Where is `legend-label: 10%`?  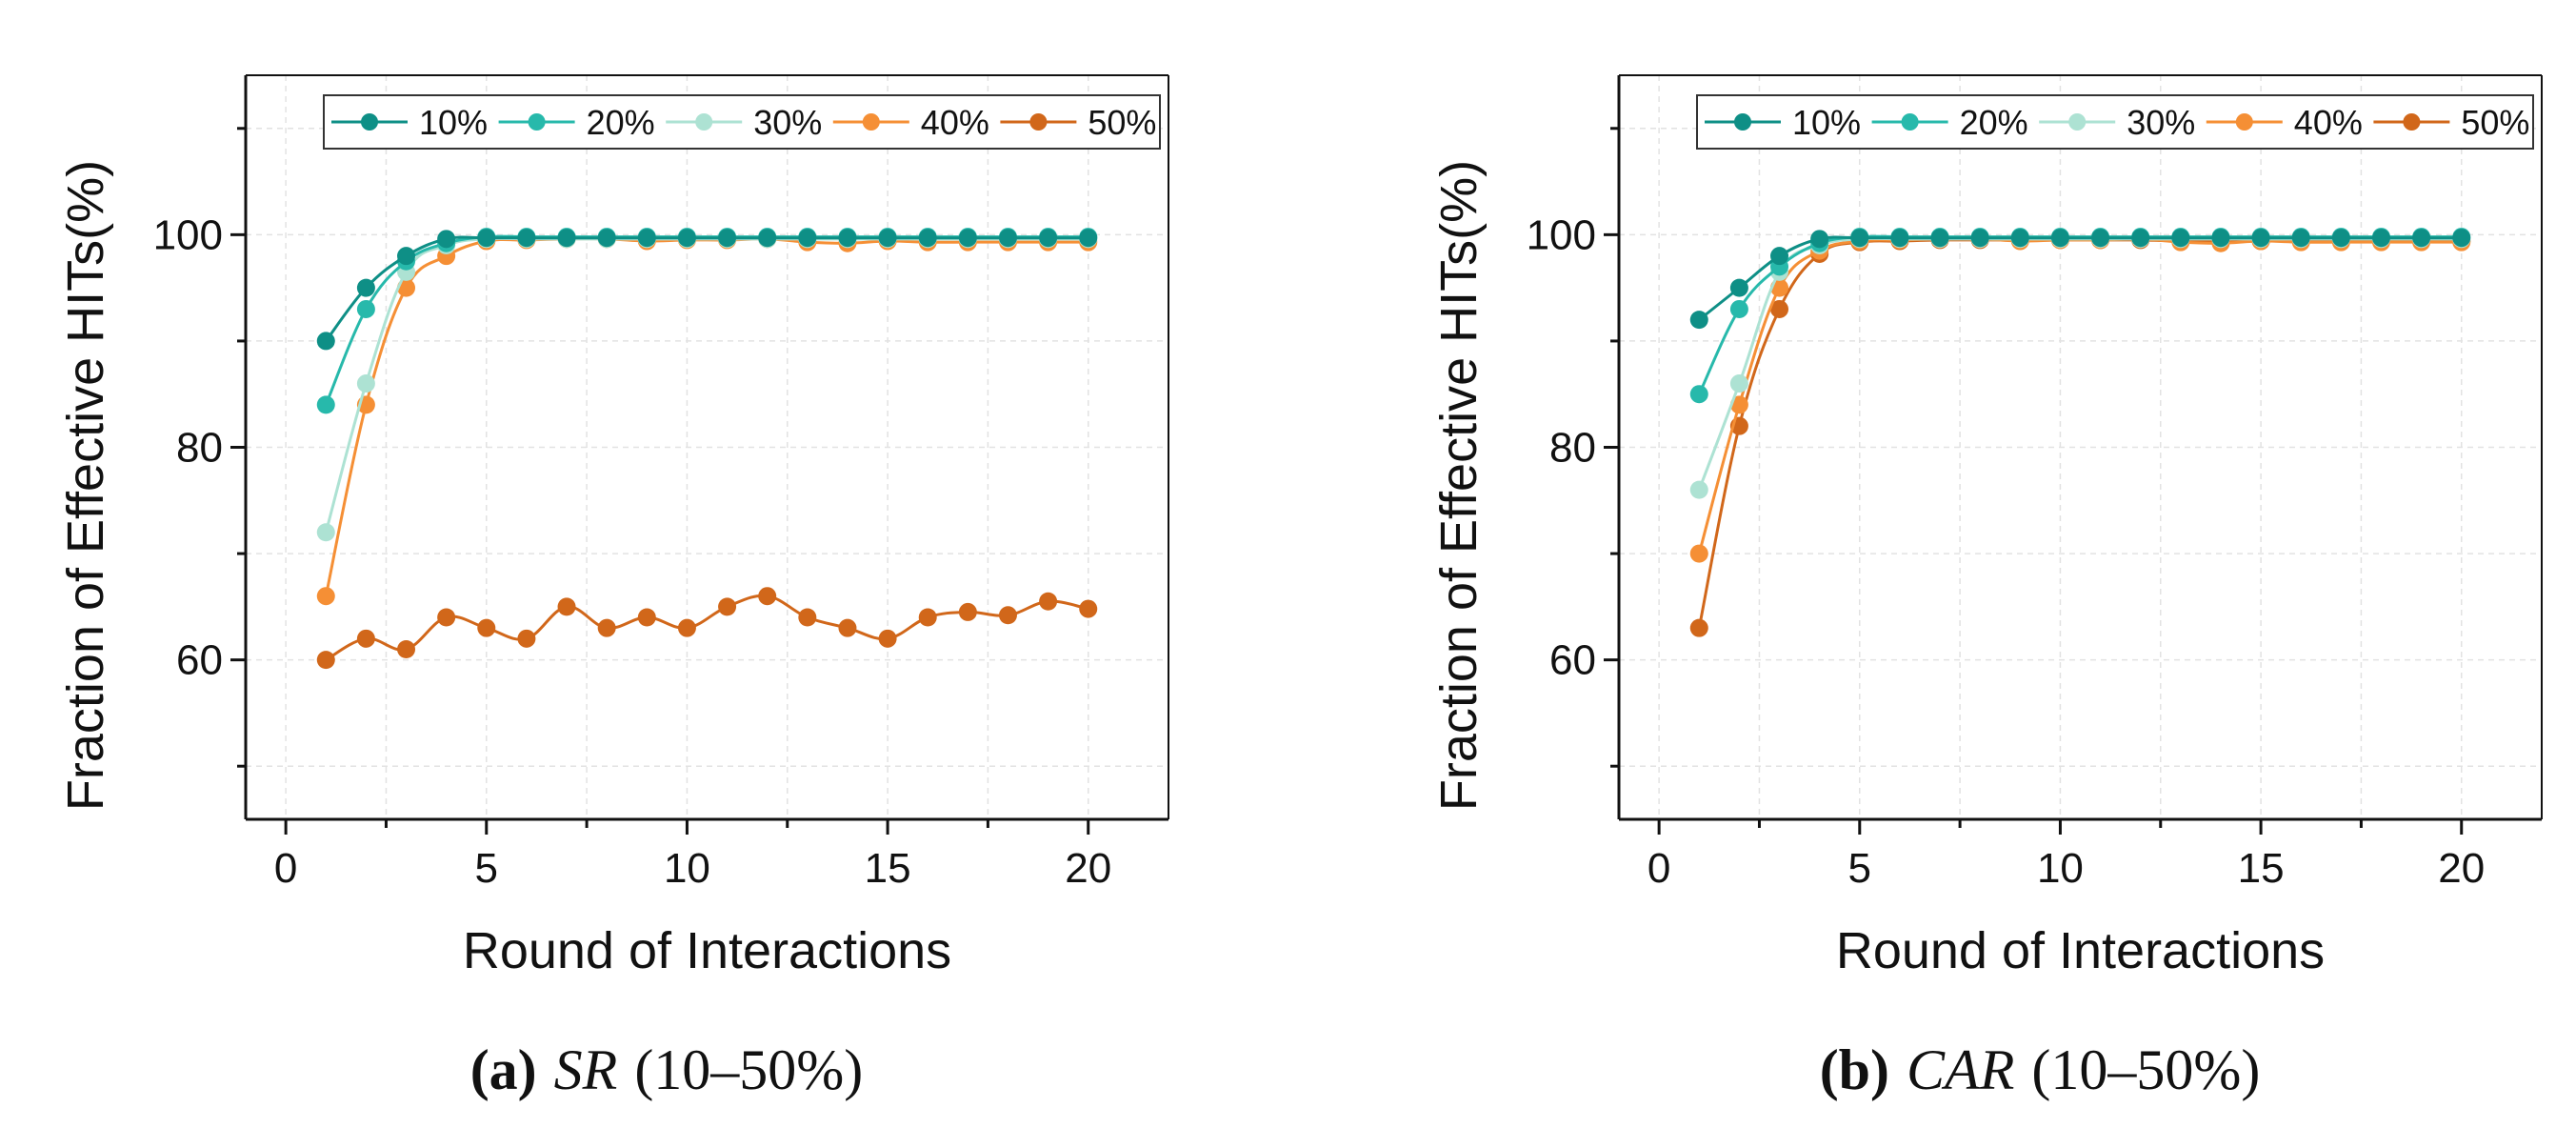
legend-label: 10% is located at coordinates (1826, 122).